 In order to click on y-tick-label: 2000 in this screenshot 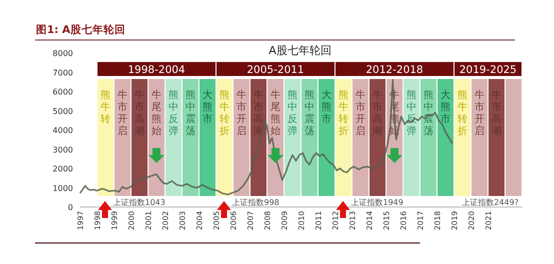, I will do `click(62, 169)`.